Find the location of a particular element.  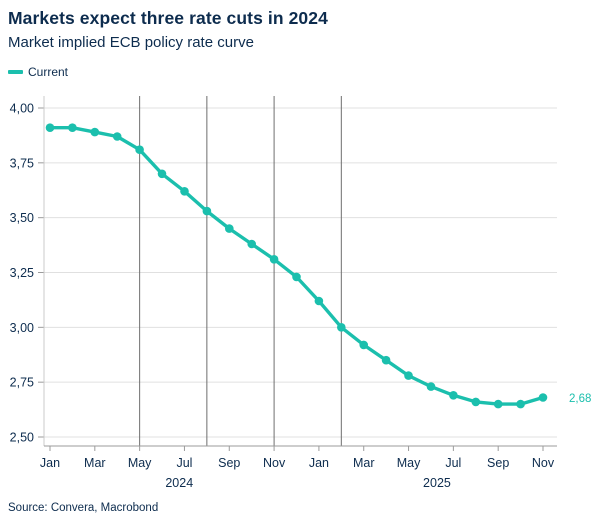

y-axis-label: 3,25 is located at coordinates (22, 273).